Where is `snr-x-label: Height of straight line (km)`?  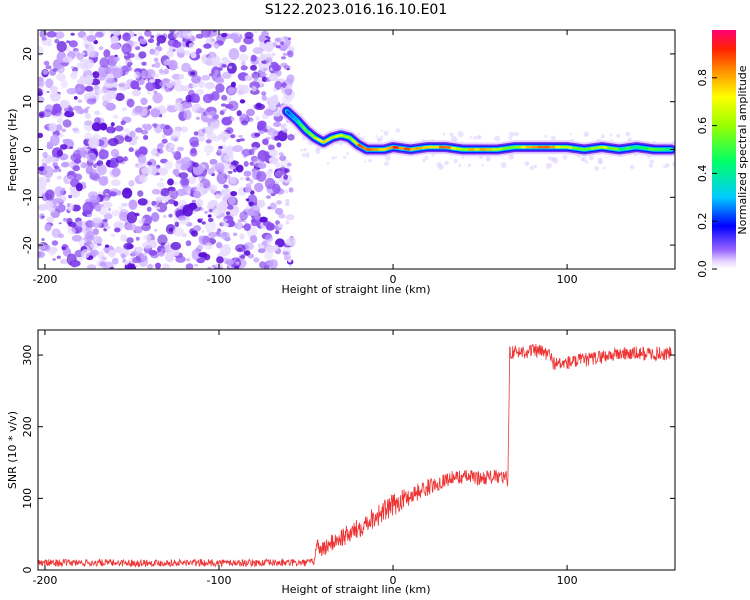 snr-x-label: Height of straight line (km) is located at coordinates (355, 589).